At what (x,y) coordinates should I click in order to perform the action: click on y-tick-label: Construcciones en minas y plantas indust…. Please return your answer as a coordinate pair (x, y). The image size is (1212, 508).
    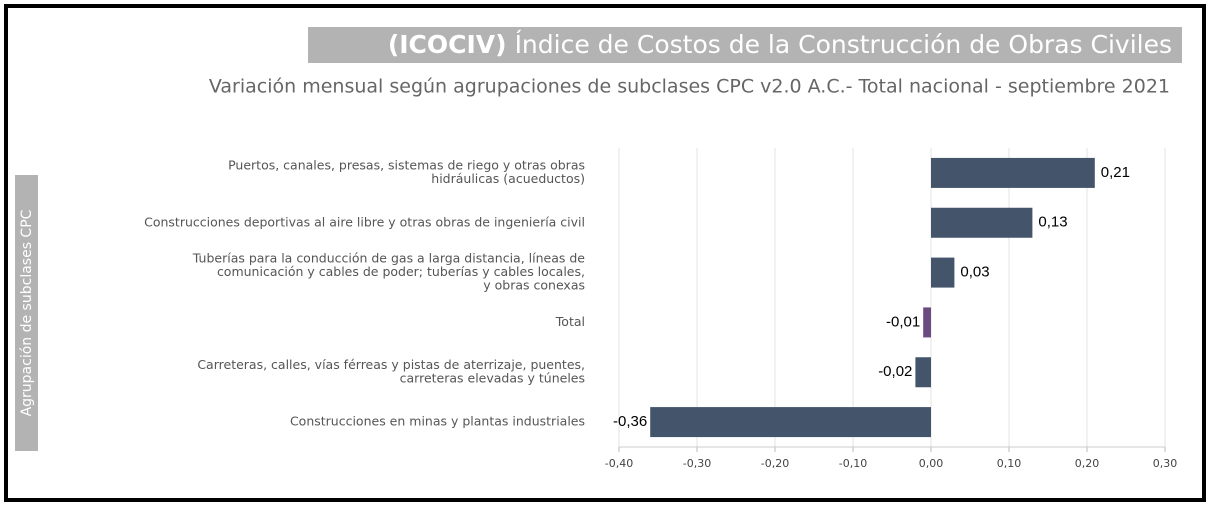
    Looking at the image, I should click on (437, 421).